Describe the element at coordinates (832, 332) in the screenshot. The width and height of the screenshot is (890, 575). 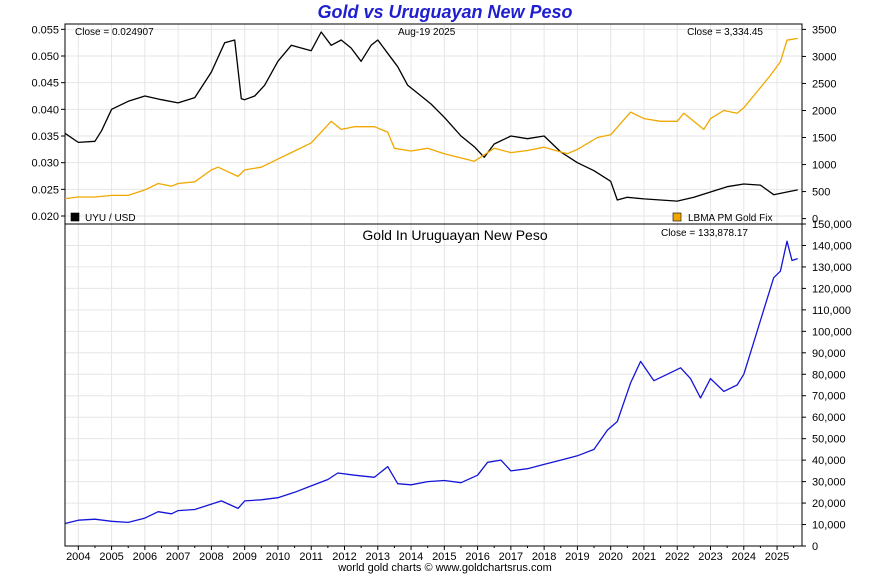
I see `y-right-tick-label: 100,000` at that location.